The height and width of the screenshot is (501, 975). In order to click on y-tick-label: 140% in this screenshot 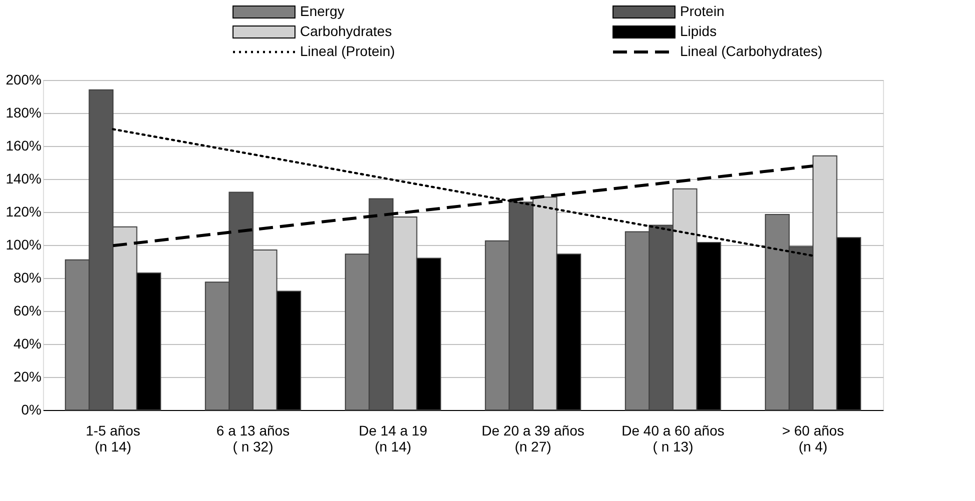, I will do `click(24, 178)`.